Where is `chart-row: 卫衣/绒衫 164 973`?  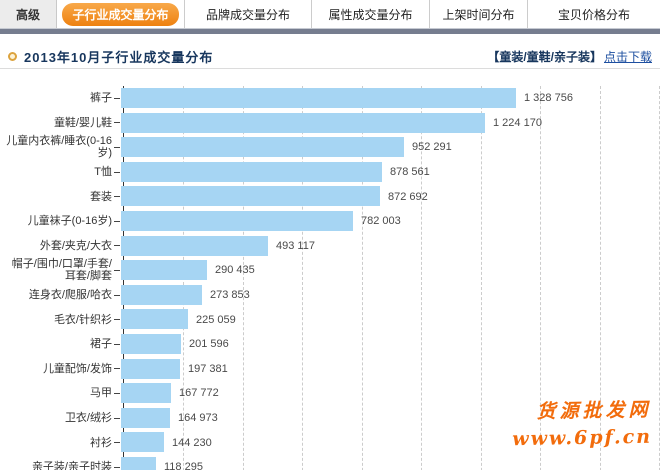
chart-row: 卫衣/绒衫 164 973 is located at coordinates (330, 418).